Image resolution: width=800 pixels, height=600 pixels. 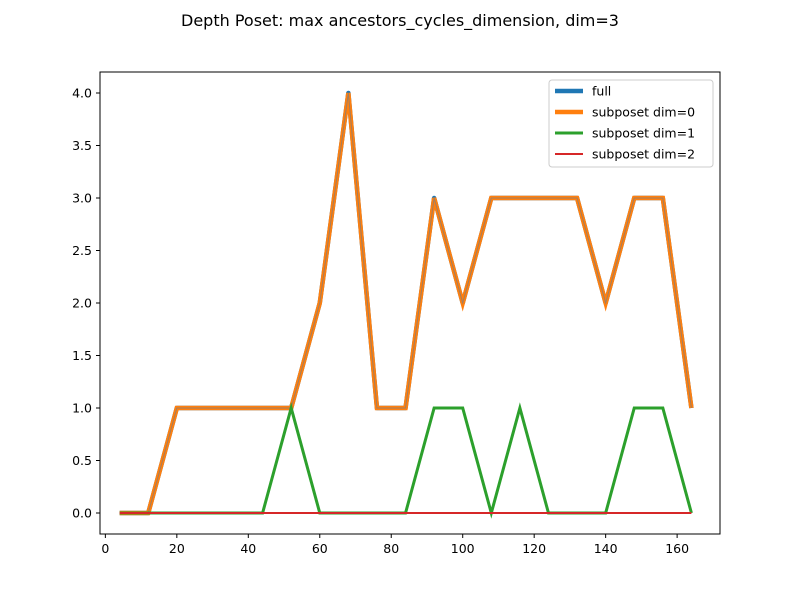 I want to click on y-tick-label: 0.5, so click(x=82, y=460).